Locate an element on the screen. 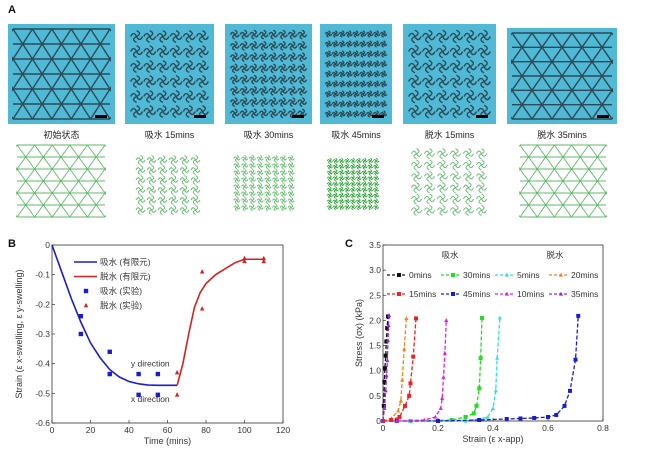 The width and height of the screenshot is (650, 463). y-tick-label: -0.3 is located at coordinates (42, 334).